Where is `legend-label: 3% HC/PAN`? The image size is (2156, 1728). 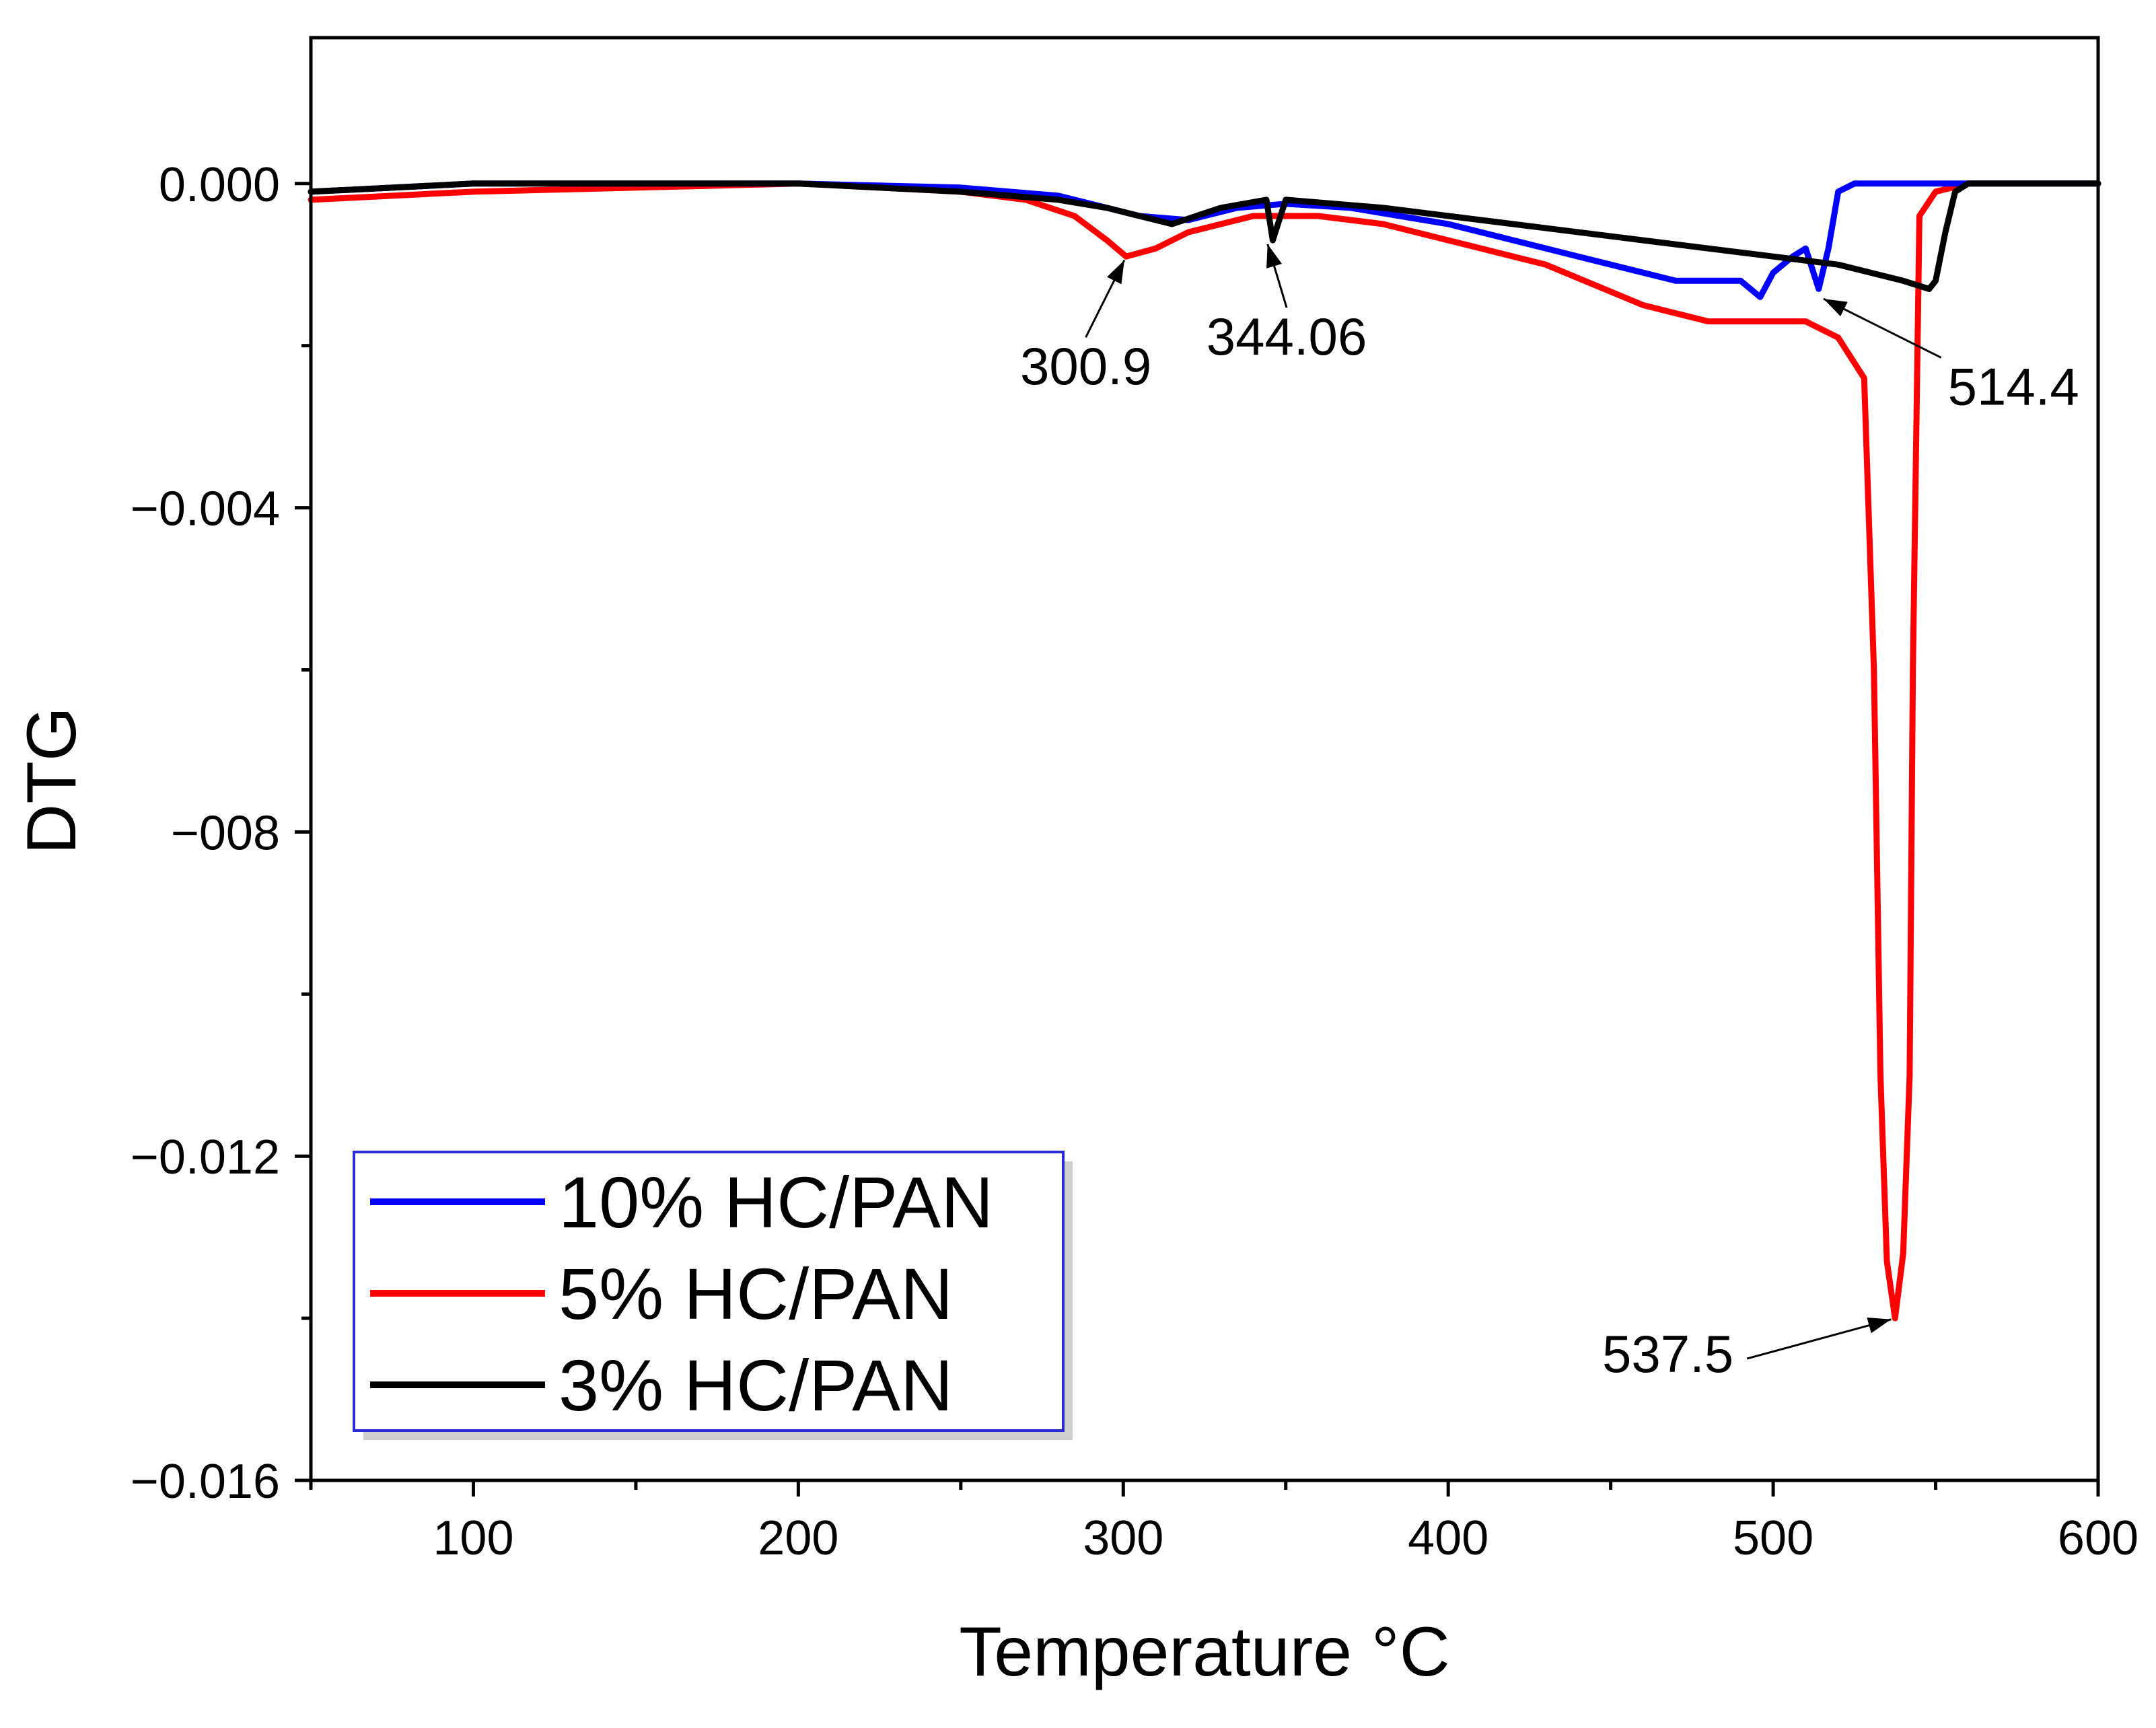
legend-label: 3% HC/PAN is located at coordinates (756, 1385).